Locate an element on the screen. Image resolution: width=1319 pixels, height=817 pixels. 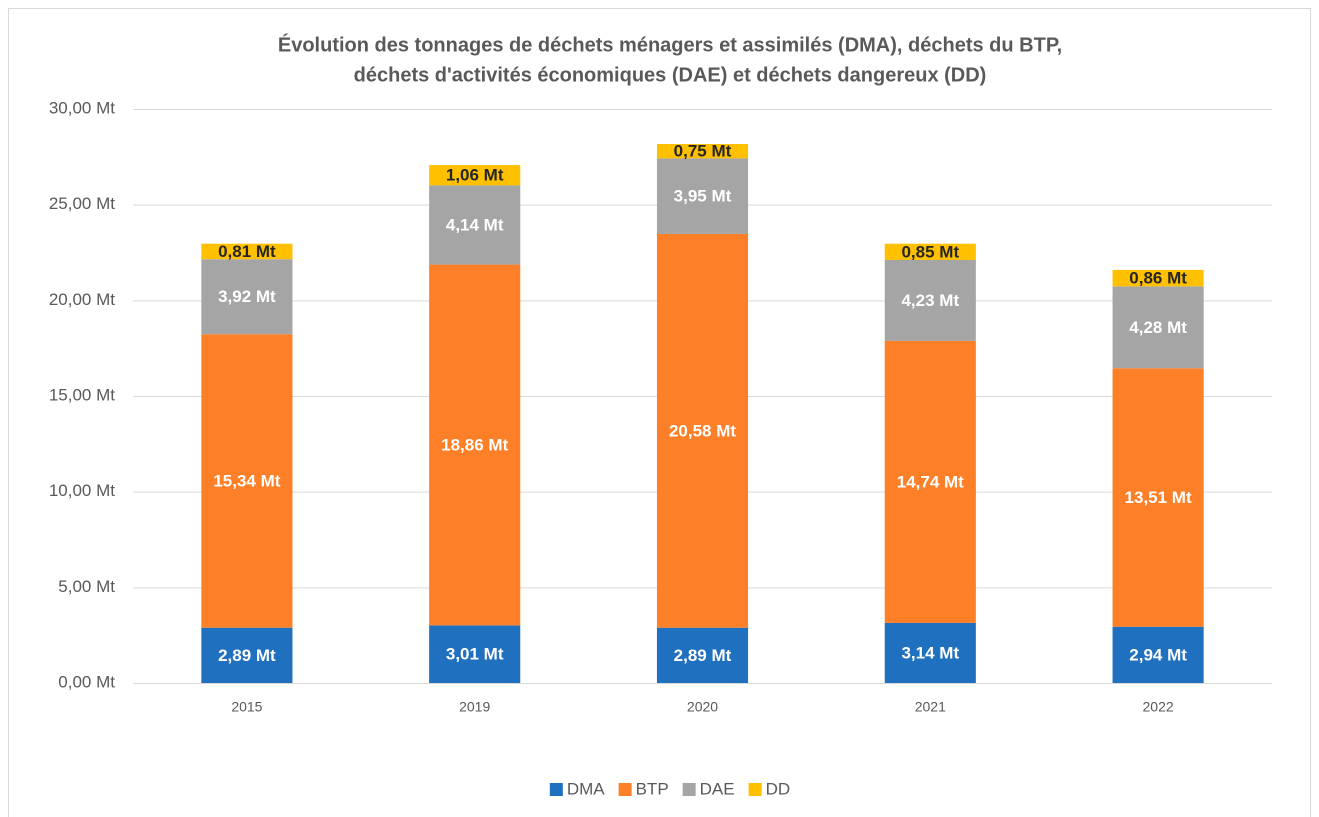
x-tick-label: 2015 is located at coordinates (246, 707).